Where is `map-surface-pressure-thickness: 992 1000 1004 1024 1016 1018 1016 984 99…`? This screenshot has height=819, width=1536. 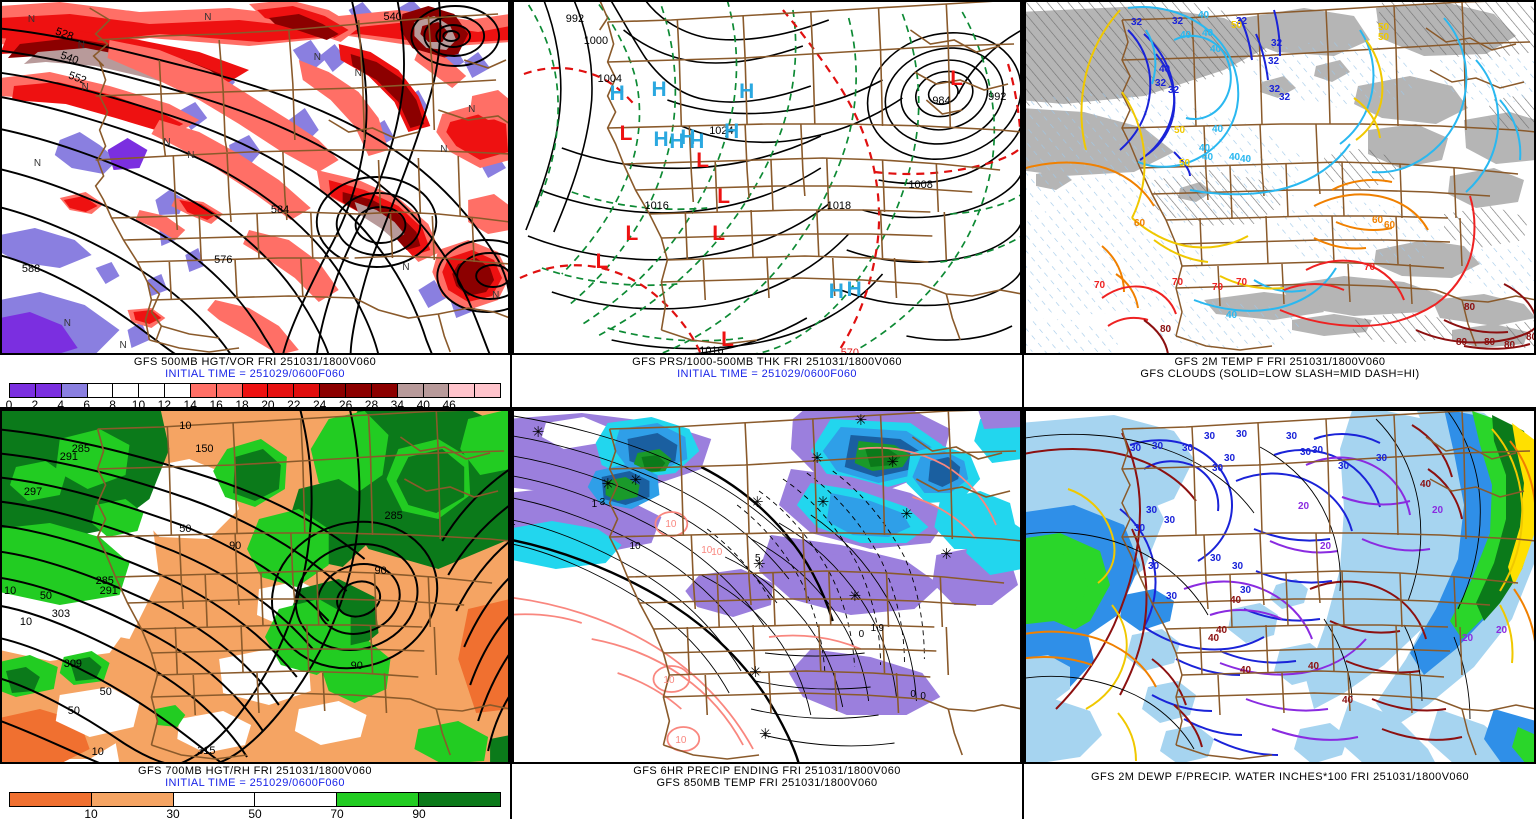 map-surface-pressure-thickness: 992 1000 1004 1024 1016 1018 1016 984 99… is located at coordinates (767, 177).